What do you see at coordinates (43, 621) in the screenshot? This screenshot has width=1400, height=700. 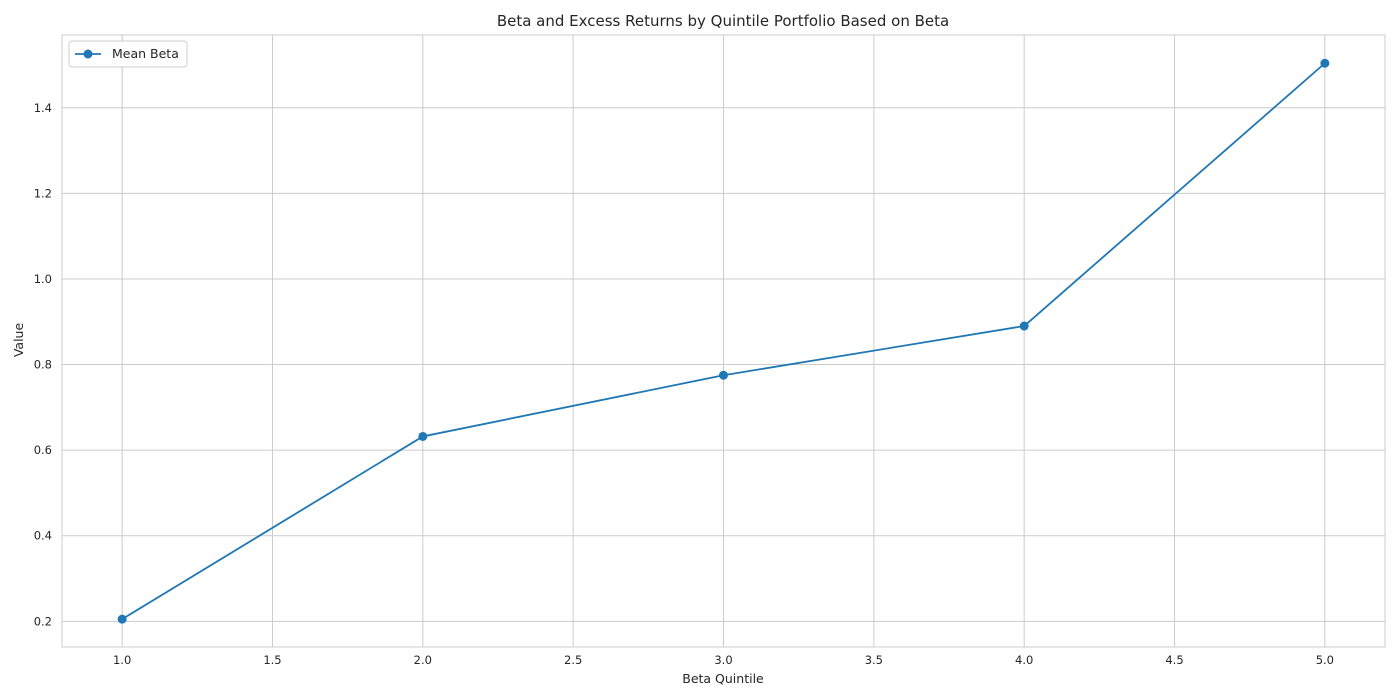 I see `y-tick-label: 0.2` at bounding box center [43, 621].